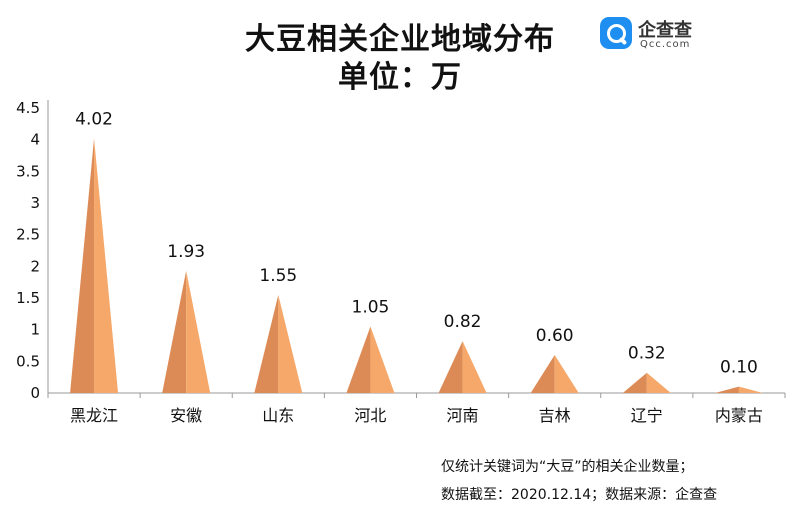 The height and width of the screenshot is (531, 800). Describe the element at coordinates (555, 415) in the screenshot. I see `x-tick-label: 吉林` at that location.